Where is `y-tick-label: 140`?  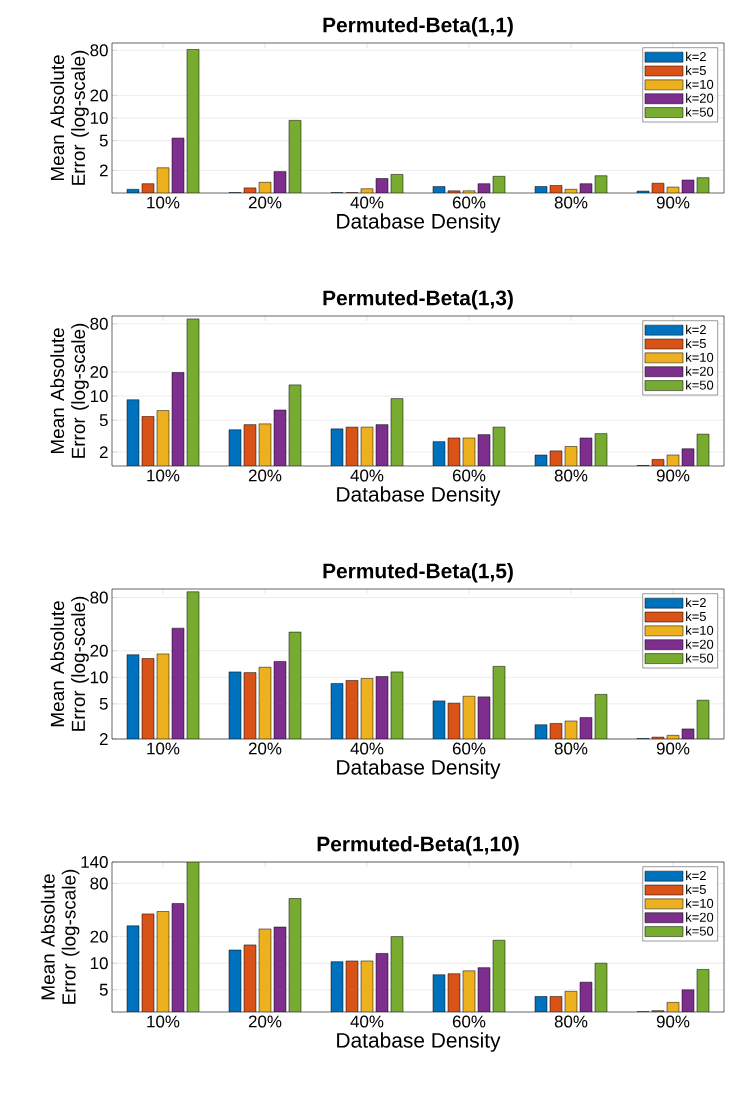 y-tick-label: 140 is located at coordinates (94, 862).